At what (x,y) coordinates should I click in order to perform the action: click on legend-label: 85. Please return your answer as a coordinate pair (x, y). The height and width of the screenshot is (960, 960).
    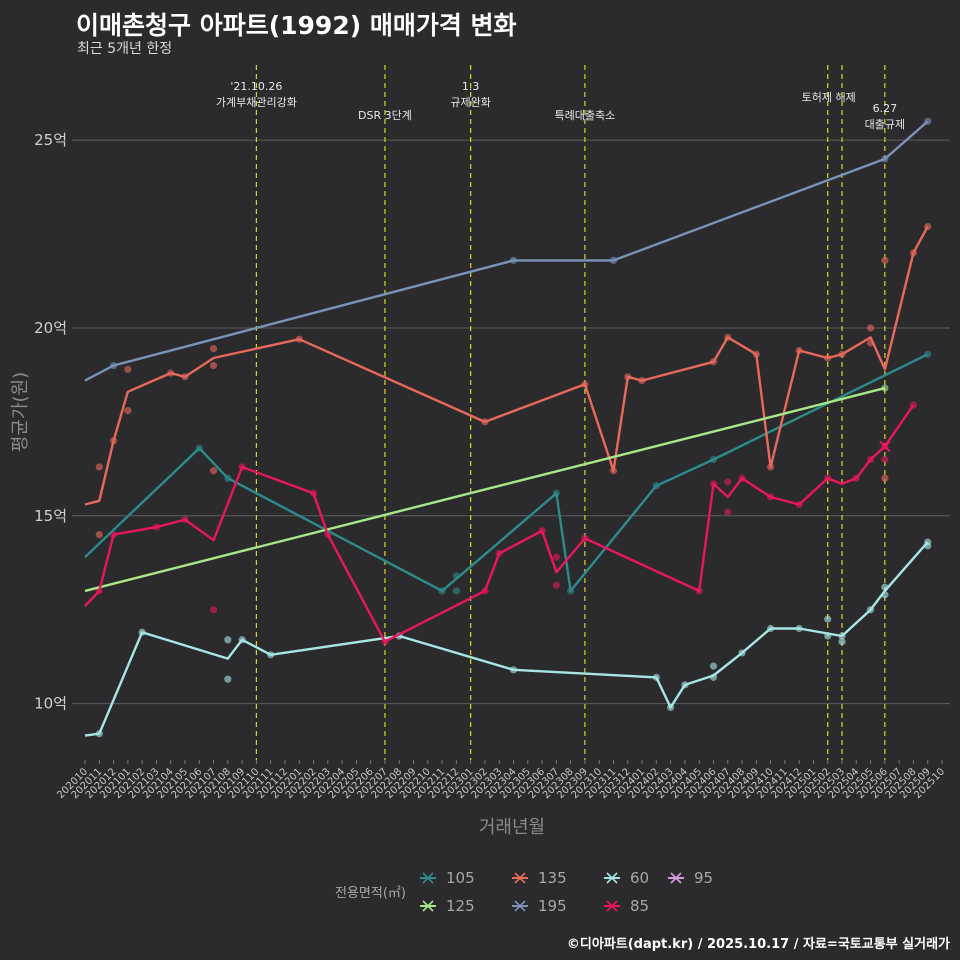
    Looking at the image, I should click on (639, 906).